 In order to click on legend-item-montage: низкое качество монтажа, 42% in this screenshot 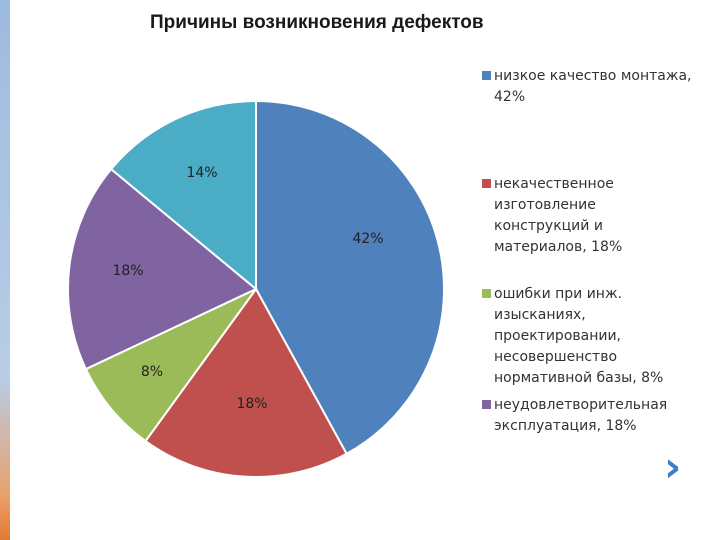, I will do `click(588, 87)`.